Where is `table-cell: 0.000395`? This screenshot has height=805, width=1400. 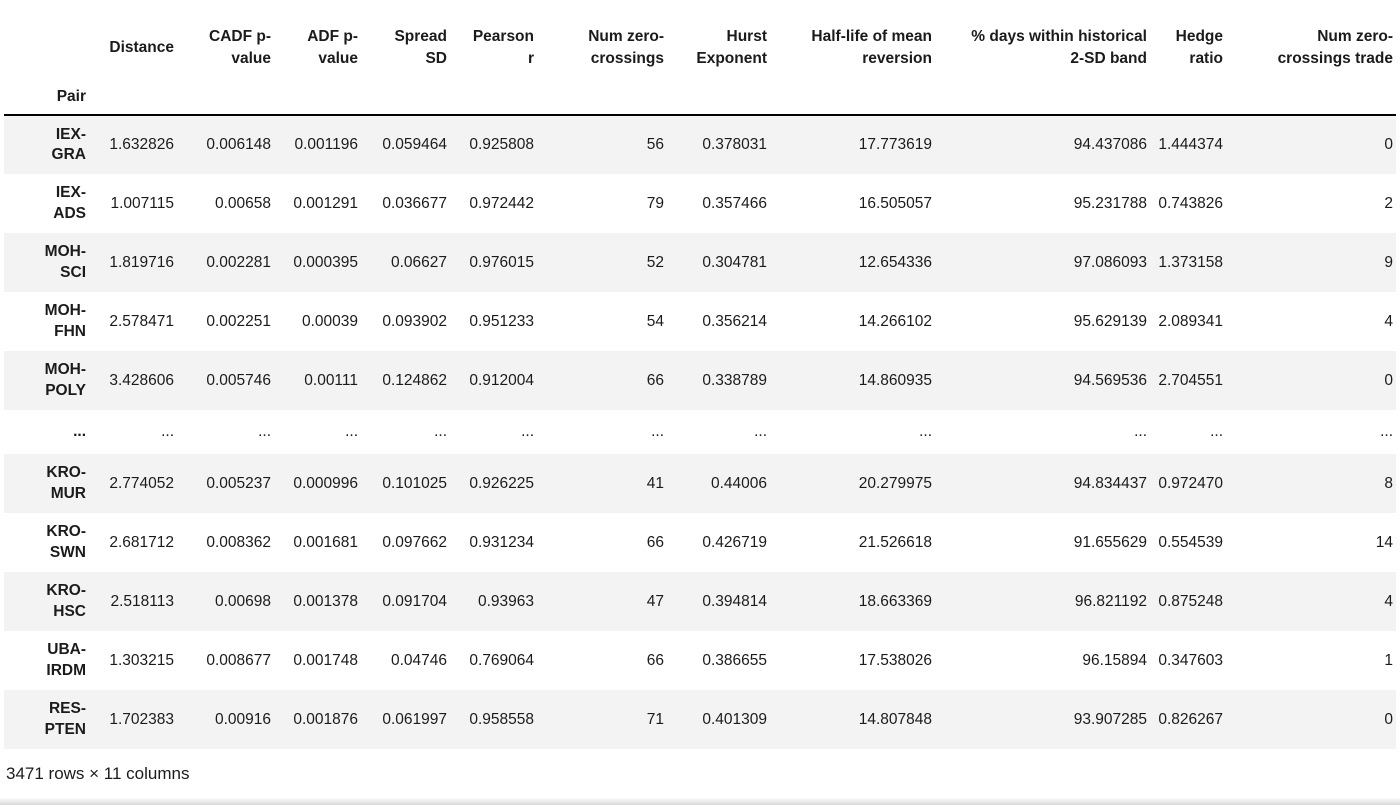 table-cell: 0.000395 is located at coordinates (325, 262).